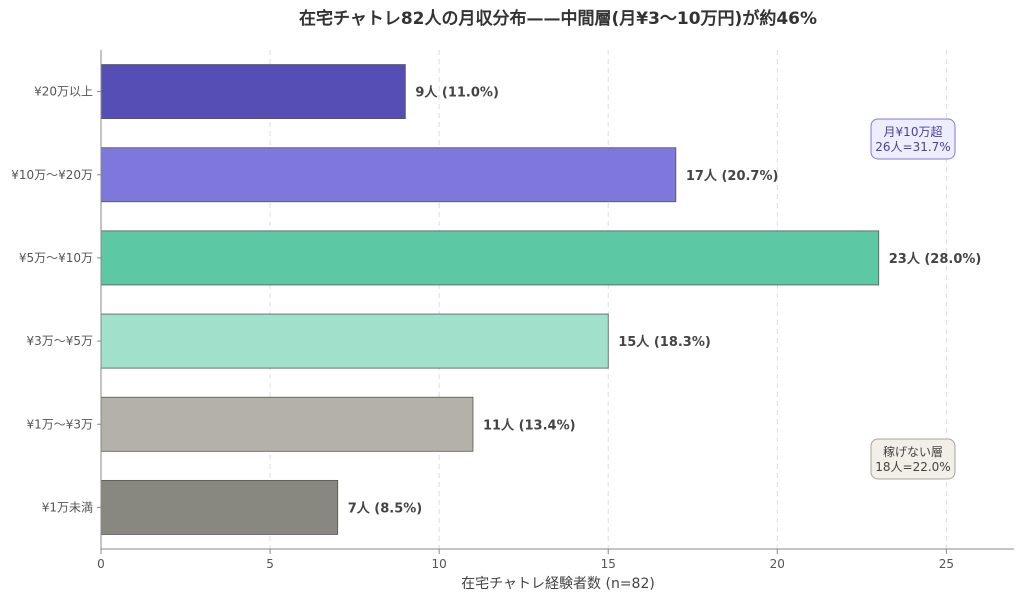  What do you see at coordinates (529, 425) in the screenshot?
I see `data-label: 11人 (13.4%)` at bounding box center [529, 425].